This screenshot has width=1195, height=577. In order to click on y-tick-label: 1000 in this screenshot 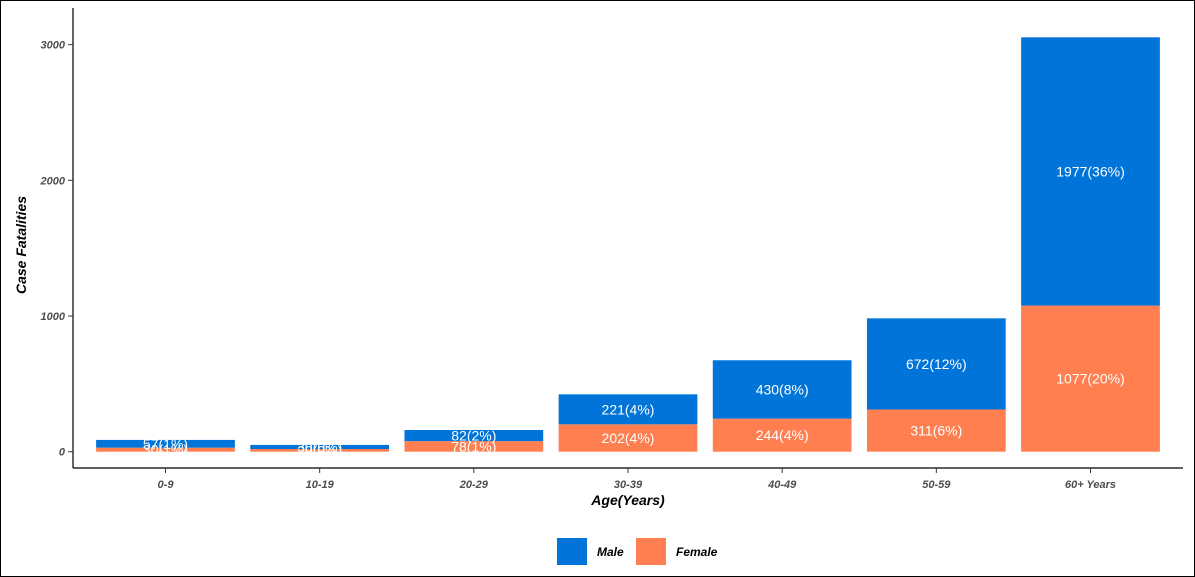, I will do `click(53, 317)`.